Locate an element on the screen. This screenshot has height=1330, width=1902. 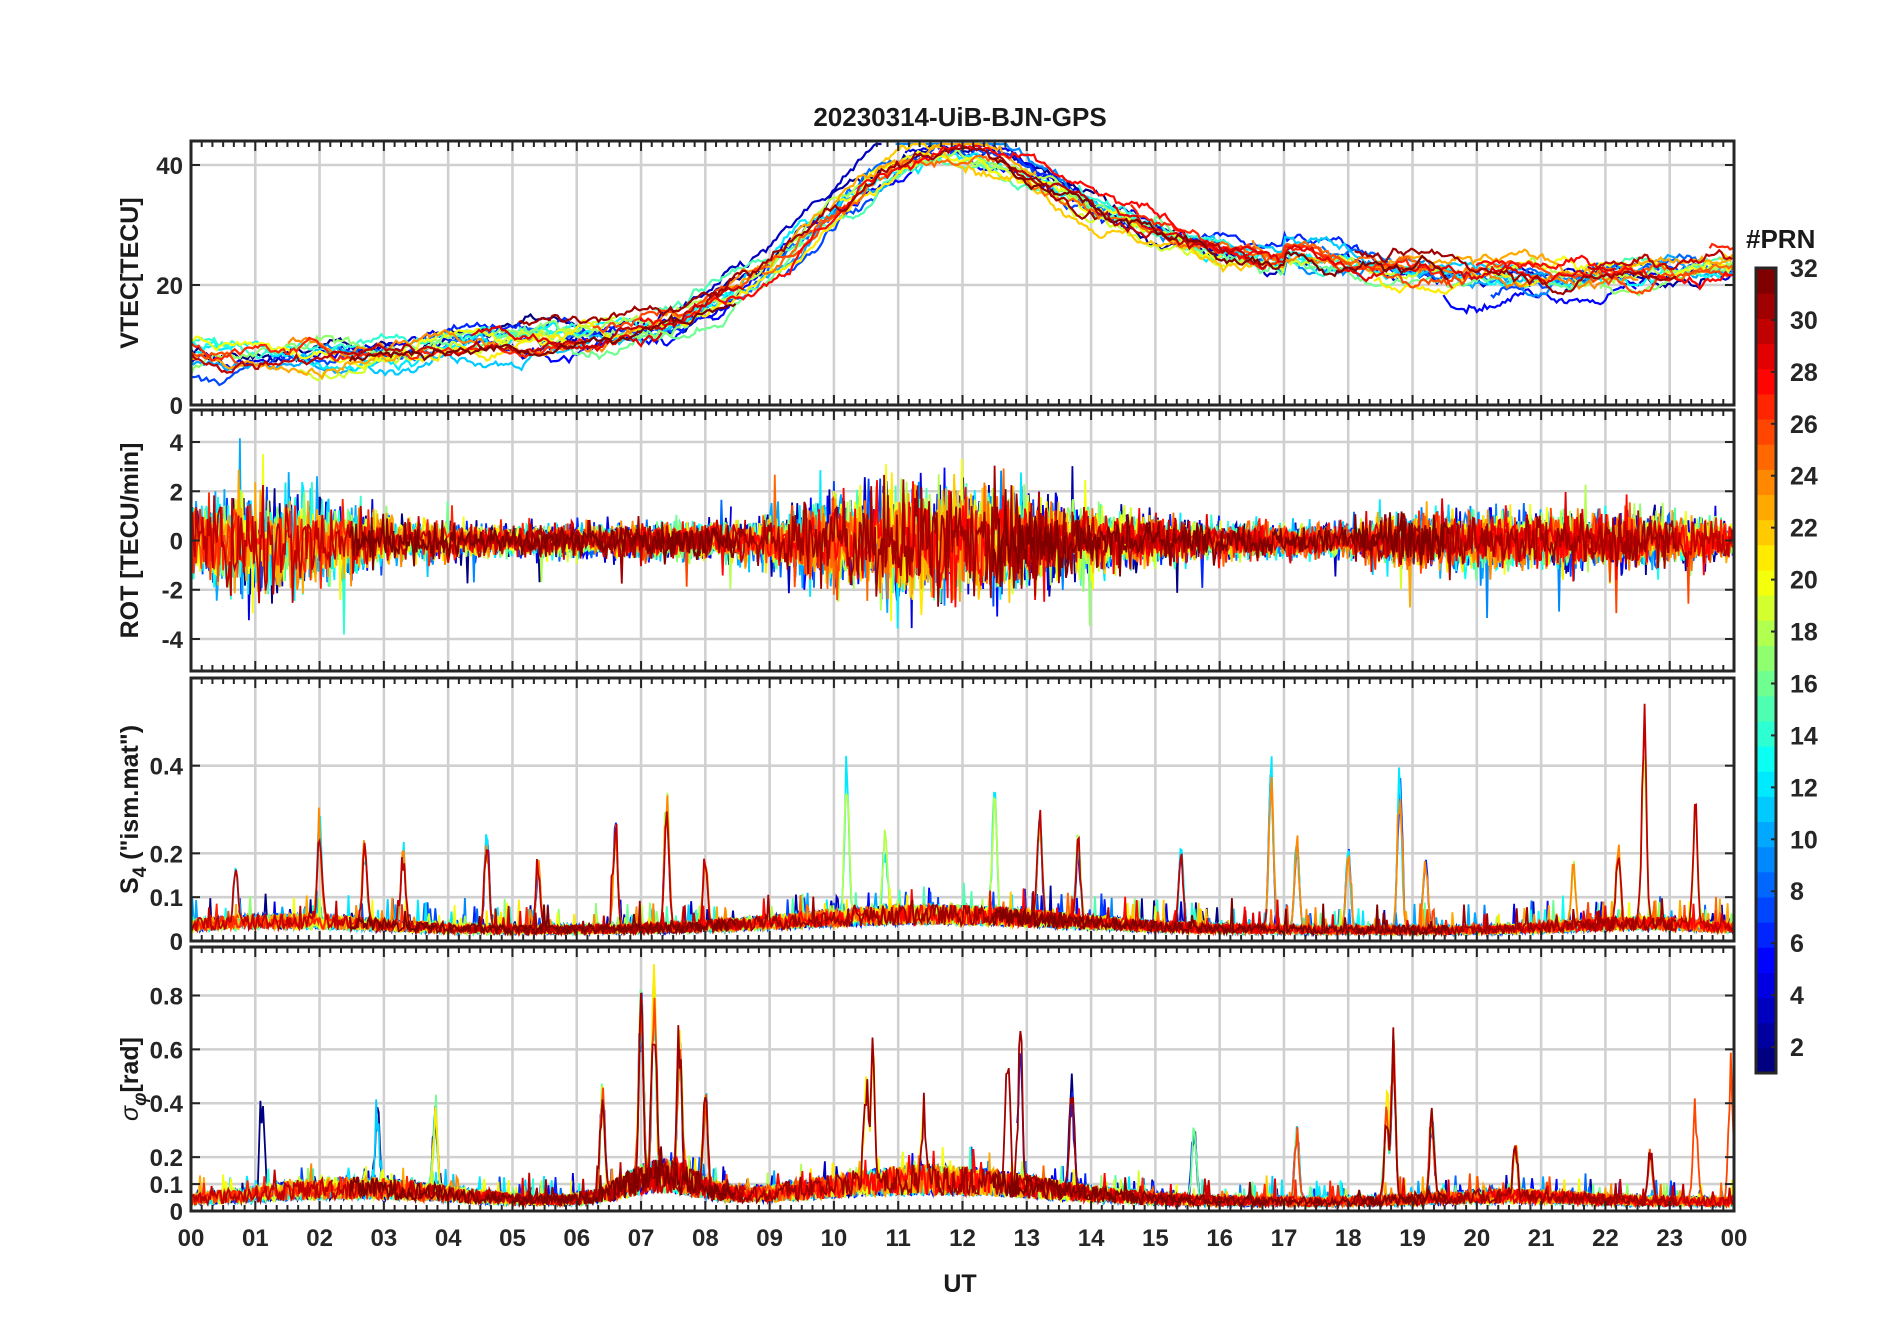
colorbar-tick-label: 16 is located at coordinates (1804, 684).